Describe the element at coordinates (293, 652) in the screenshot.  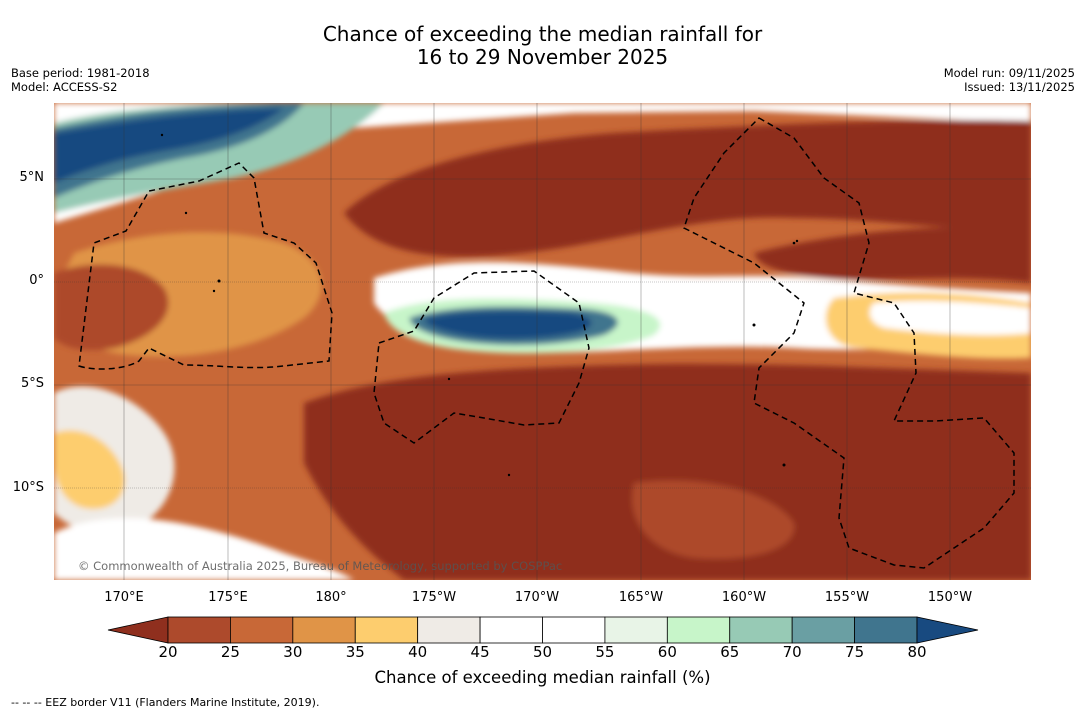
I see `colorbar-tick-30: 30` at that location.